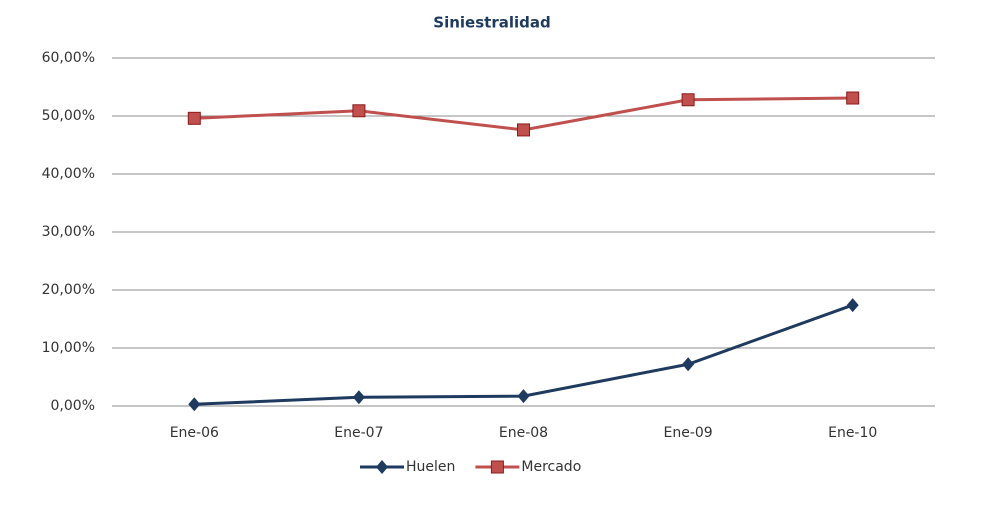 This screenshot has height=511, width=984. Describe the element at coordinates (687, 433) in the screenshot. I see `x-tick-label: Ene-09` at that location.